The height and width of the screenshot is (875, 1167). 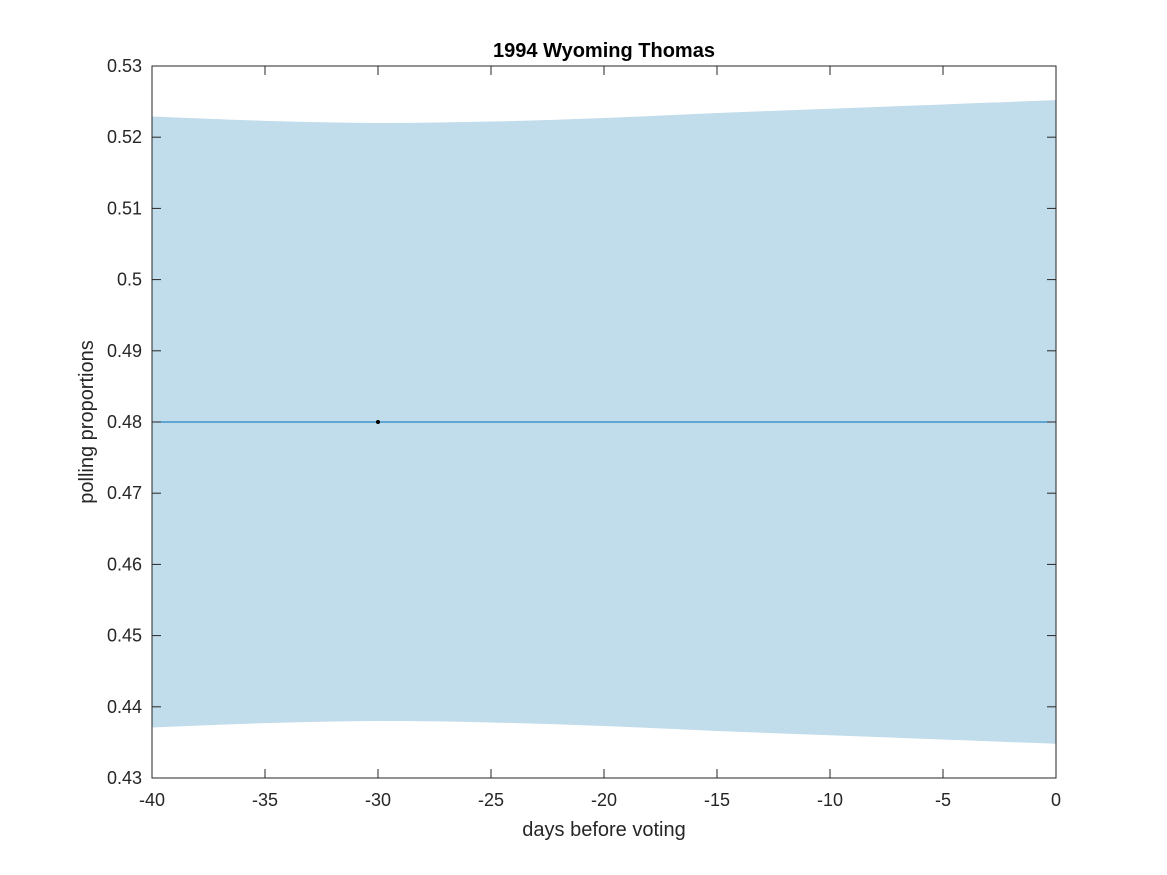 What do you see at coordinates (124, 636) in the screenshot?
I see `y-tick-label: 0.45` at bounding box center [124, 636].